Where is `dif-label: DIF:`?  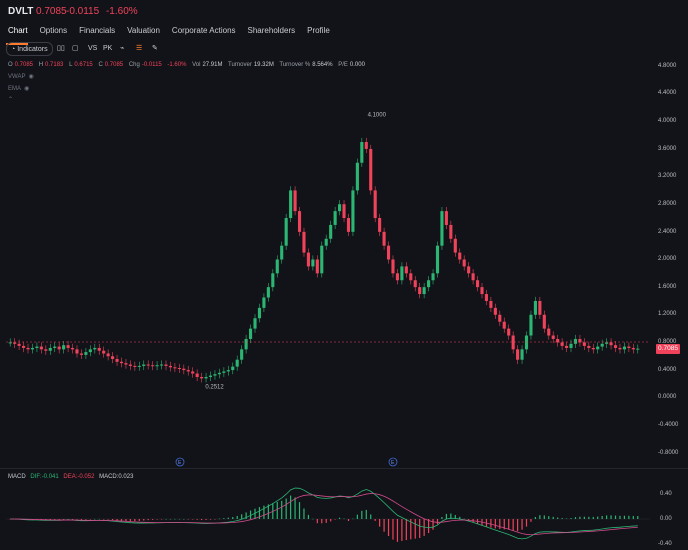
dif-label: DIF: is located at coordinates (36, 477).